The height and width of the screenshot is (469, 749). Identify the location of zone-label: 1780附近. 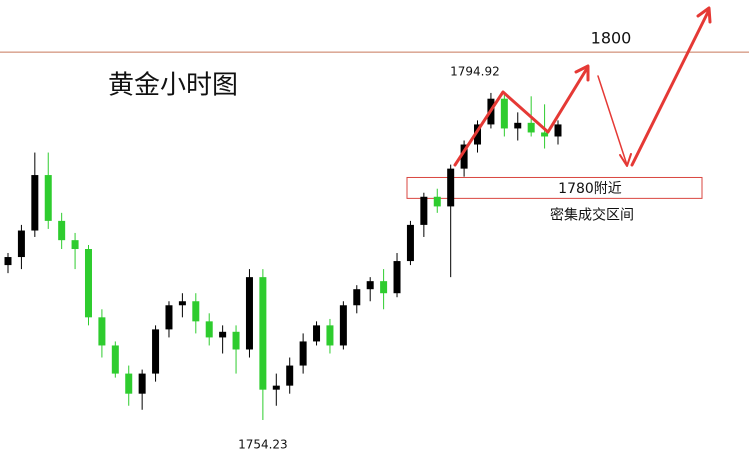
(590, 189).